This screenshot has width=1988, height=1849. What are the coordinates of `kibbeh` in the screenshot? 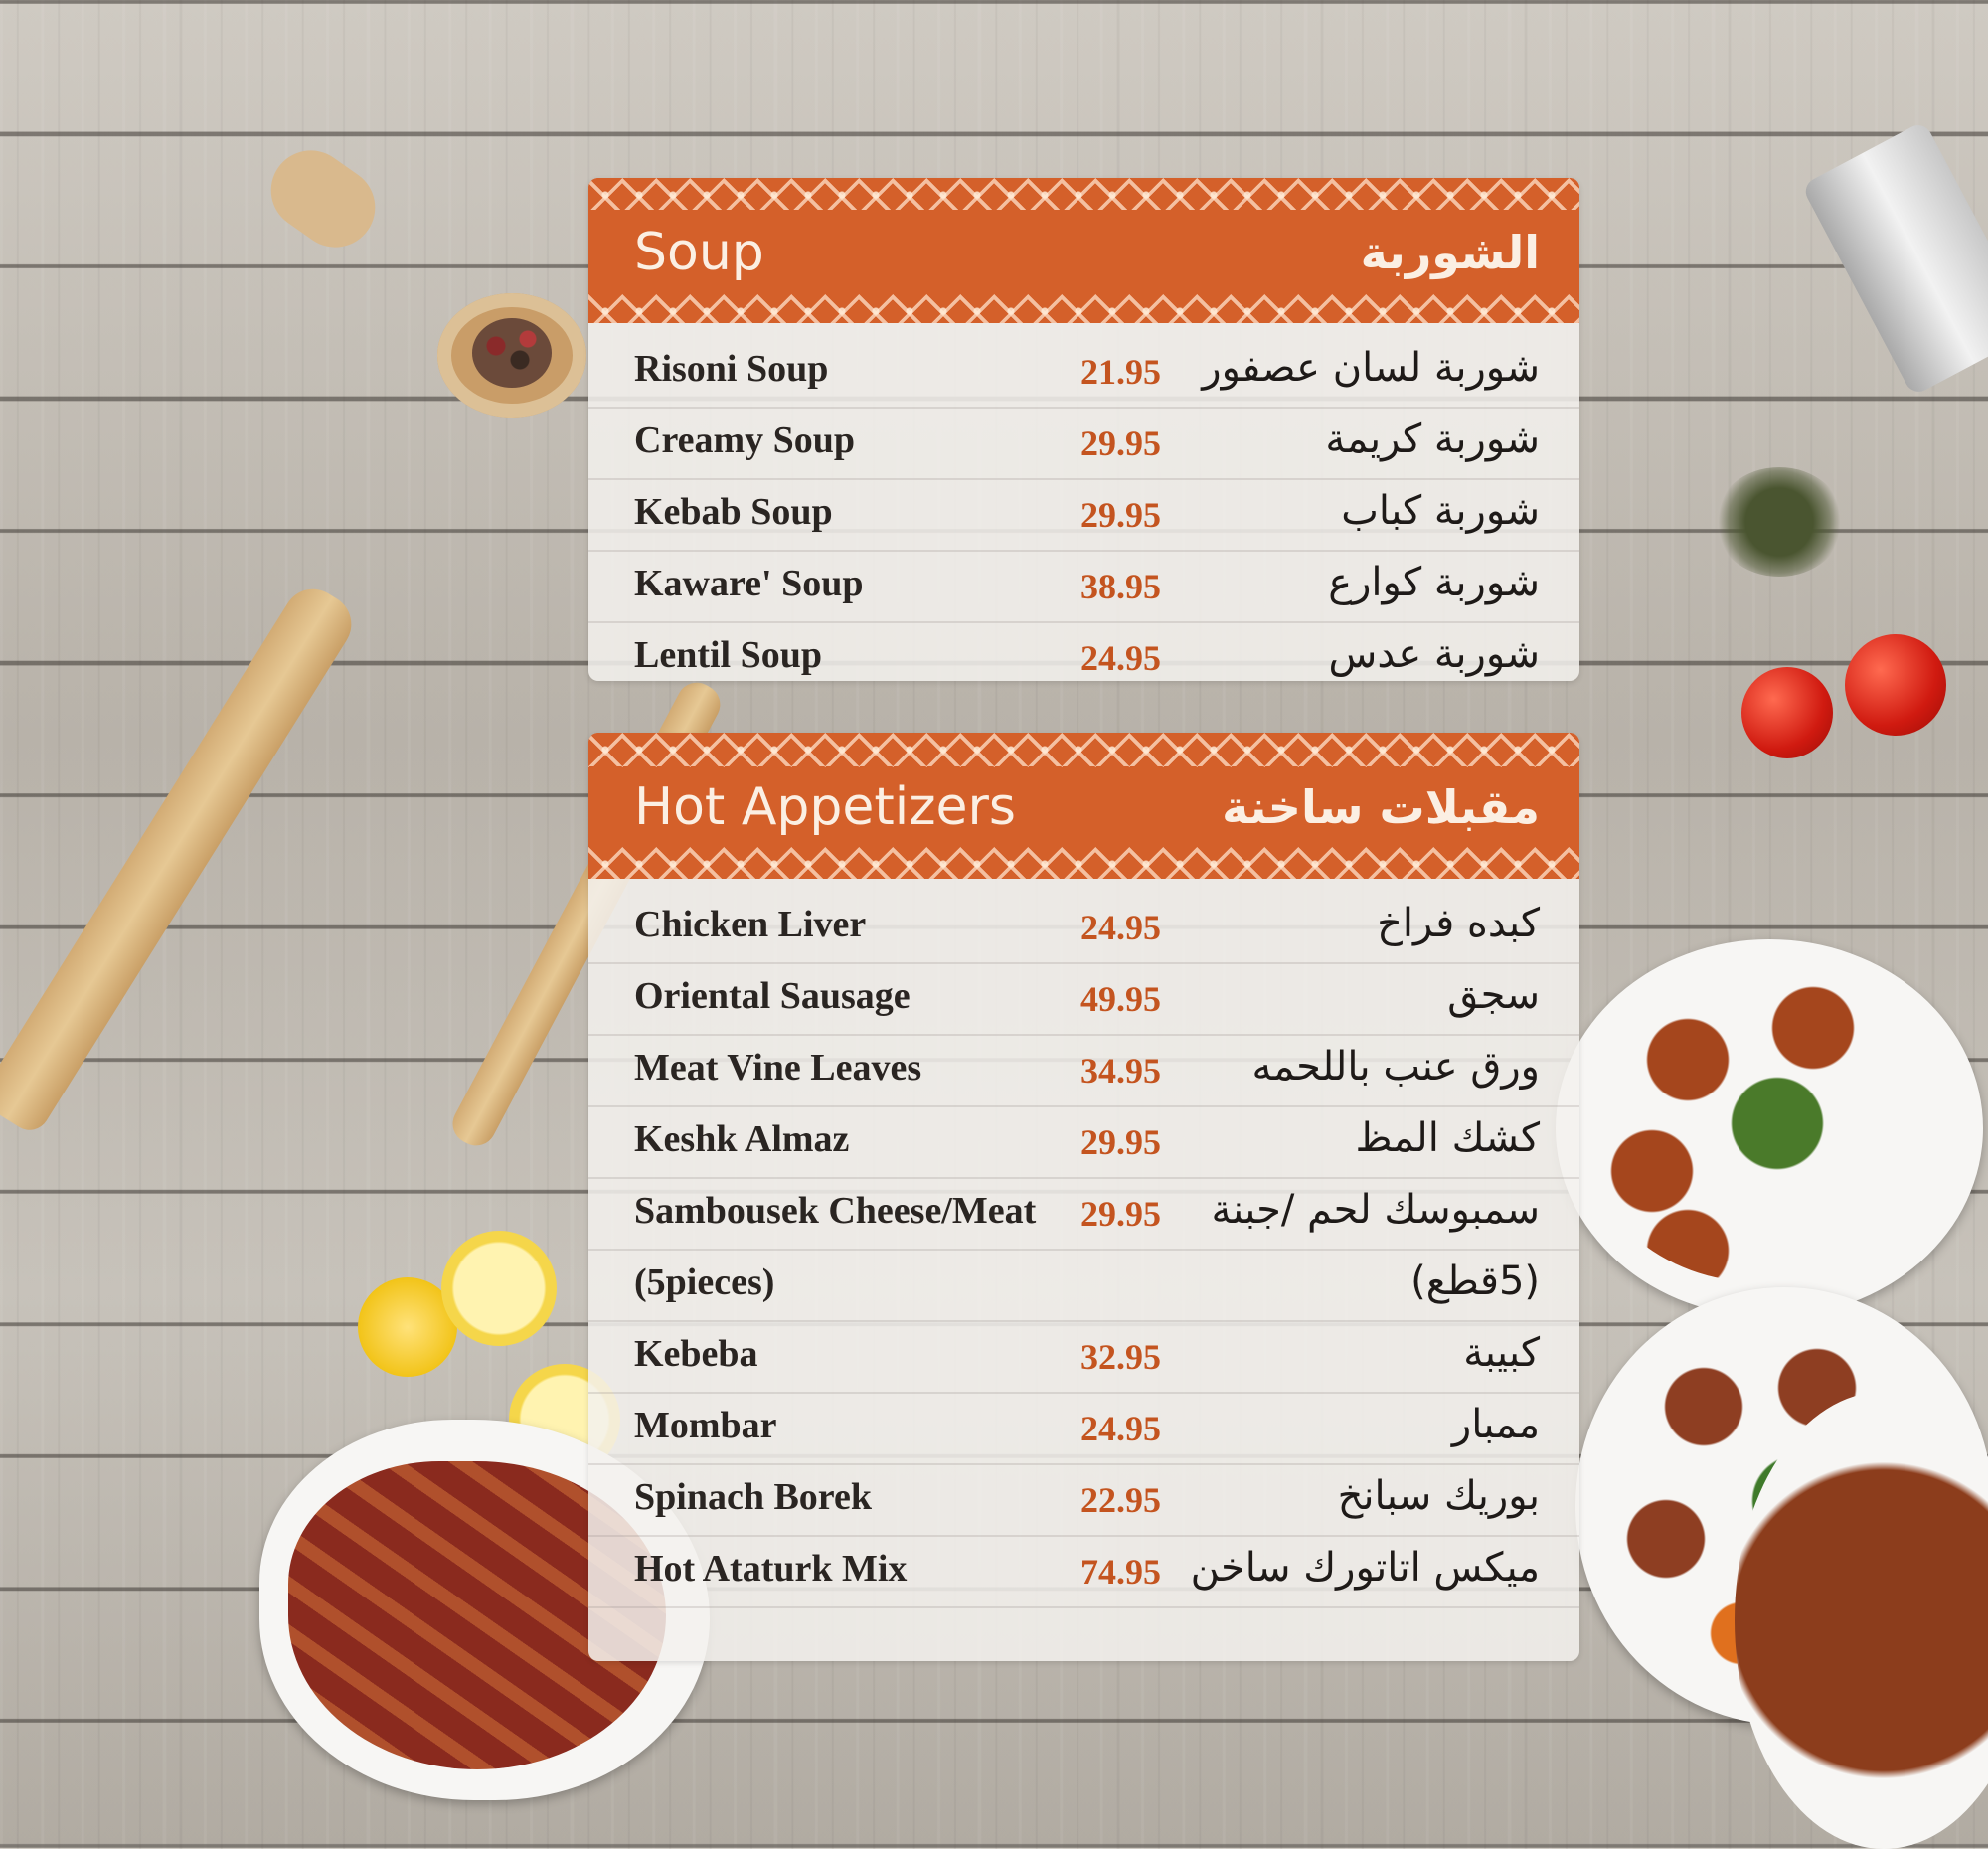 It's located at (1759, 1123).